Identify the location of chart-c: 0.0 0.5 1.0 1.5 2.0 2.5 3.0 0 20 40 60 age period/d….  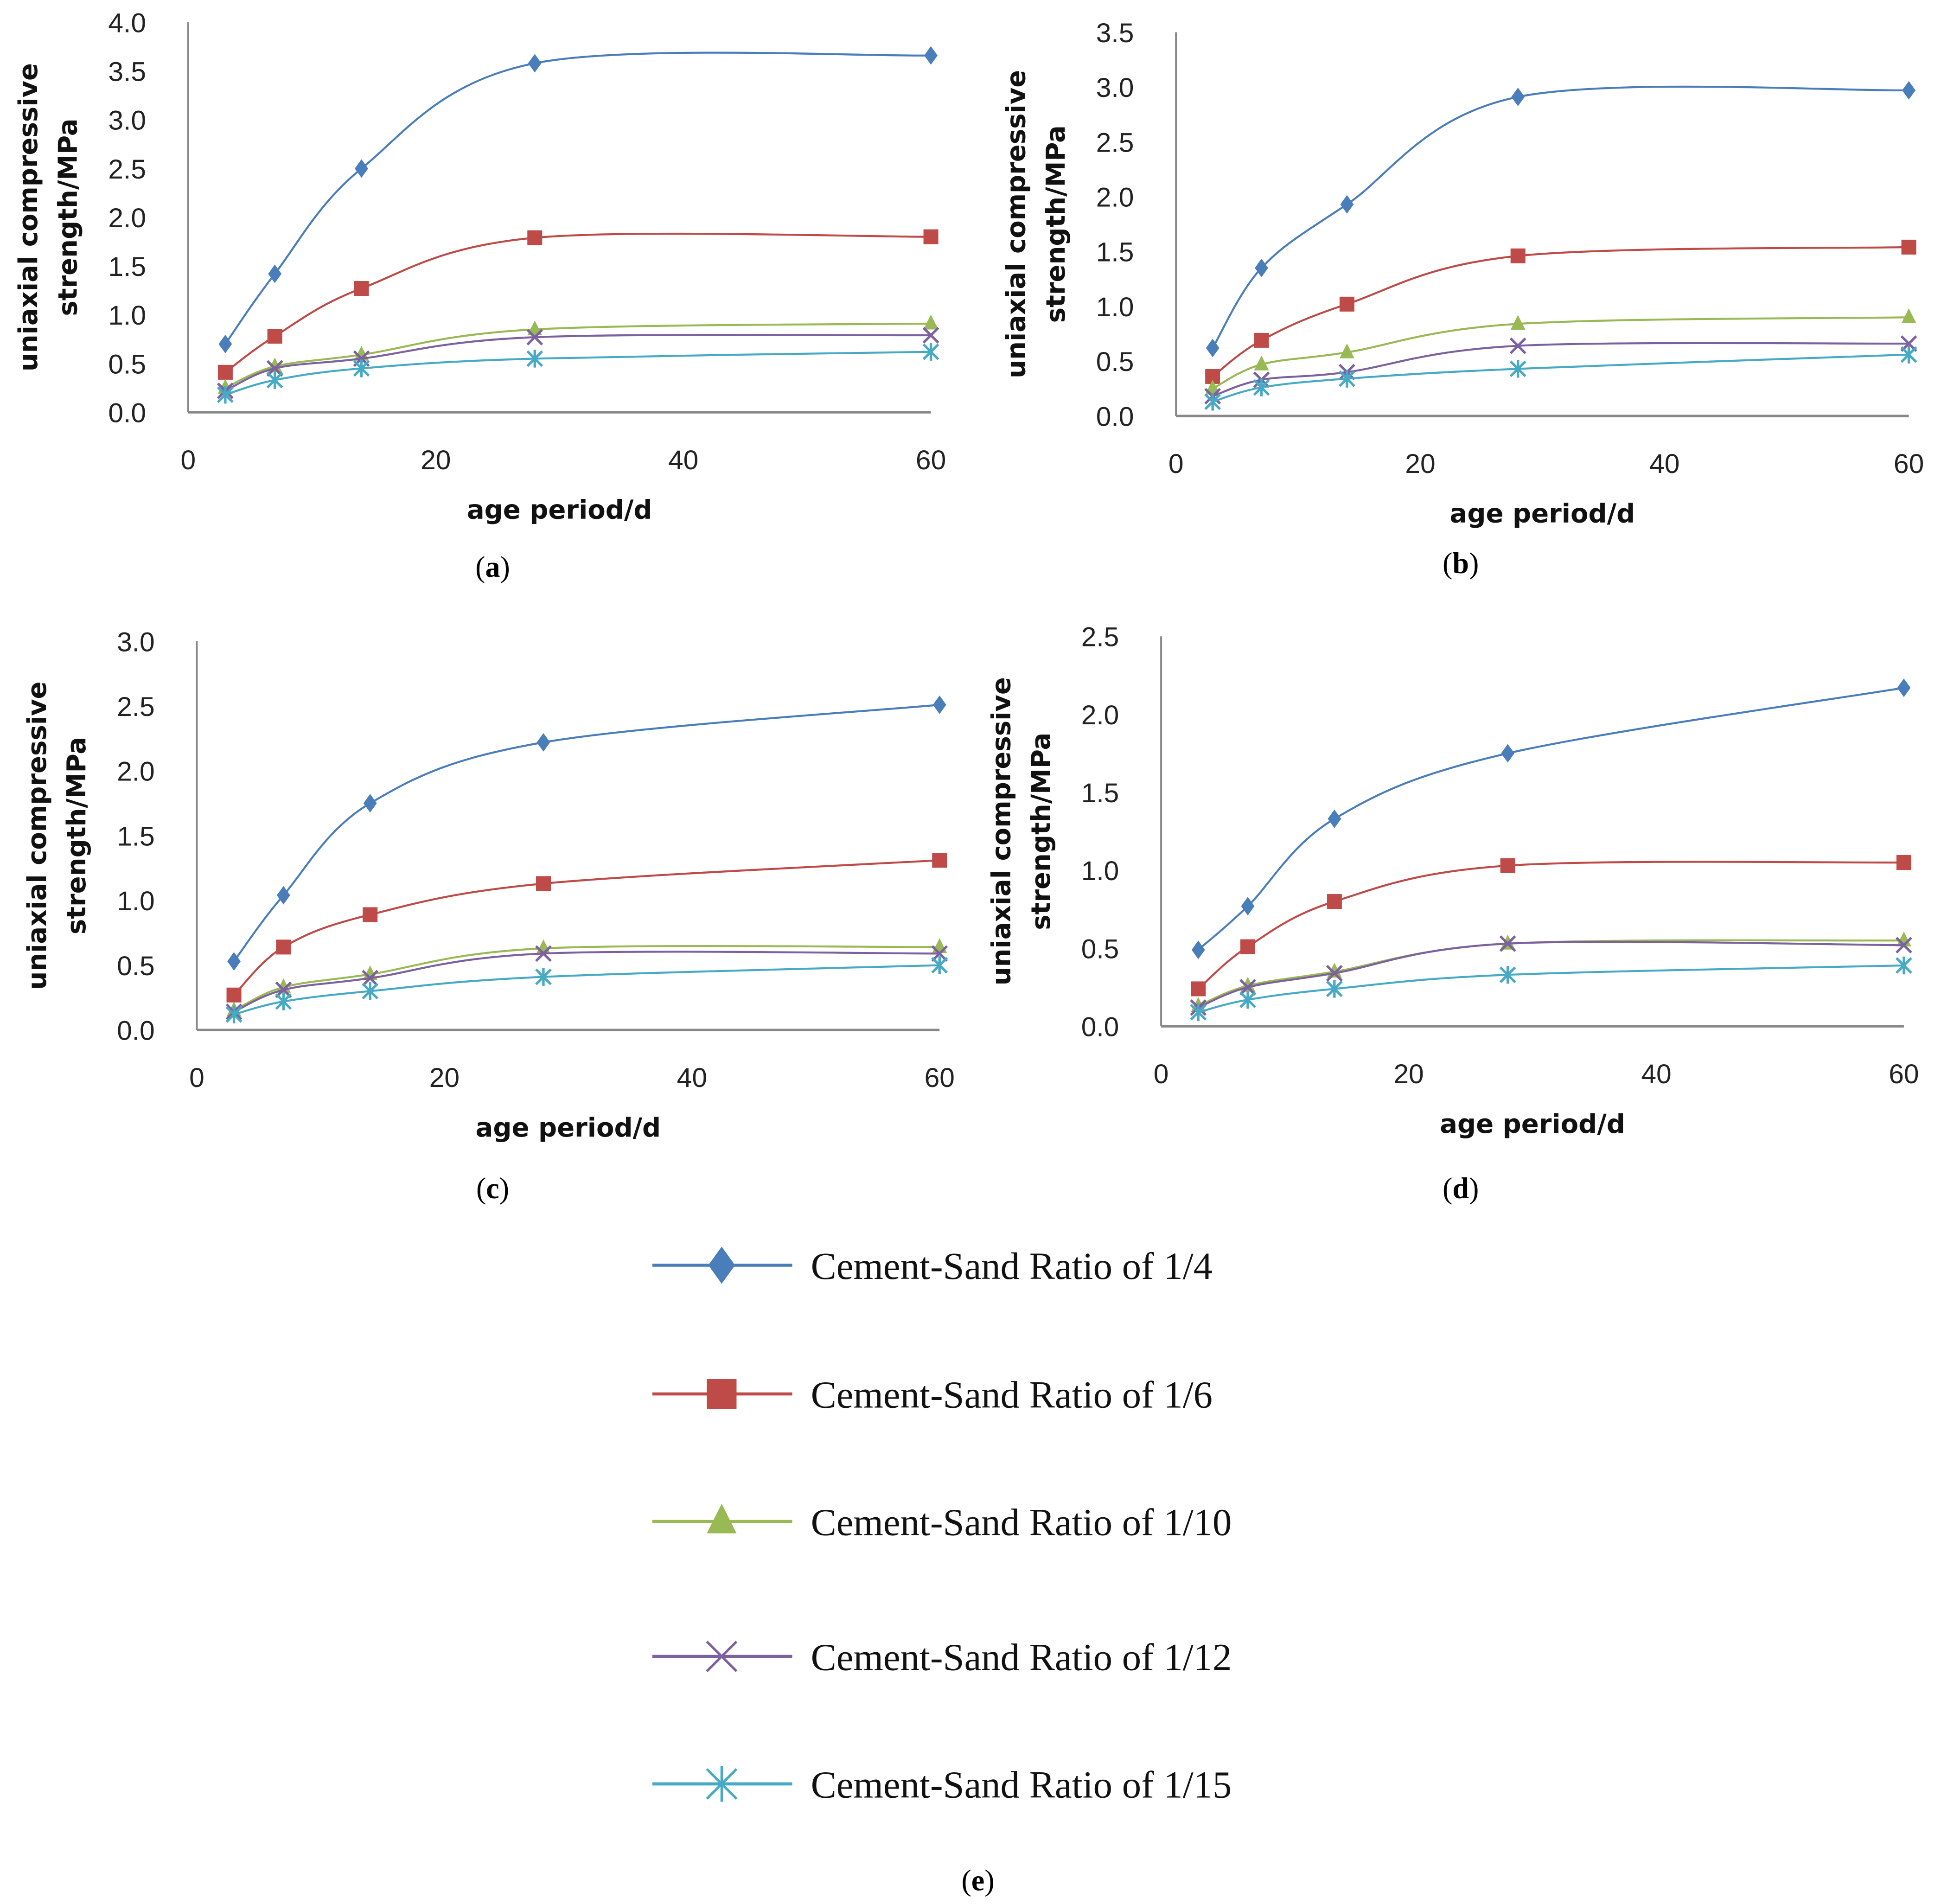
(488, 916).